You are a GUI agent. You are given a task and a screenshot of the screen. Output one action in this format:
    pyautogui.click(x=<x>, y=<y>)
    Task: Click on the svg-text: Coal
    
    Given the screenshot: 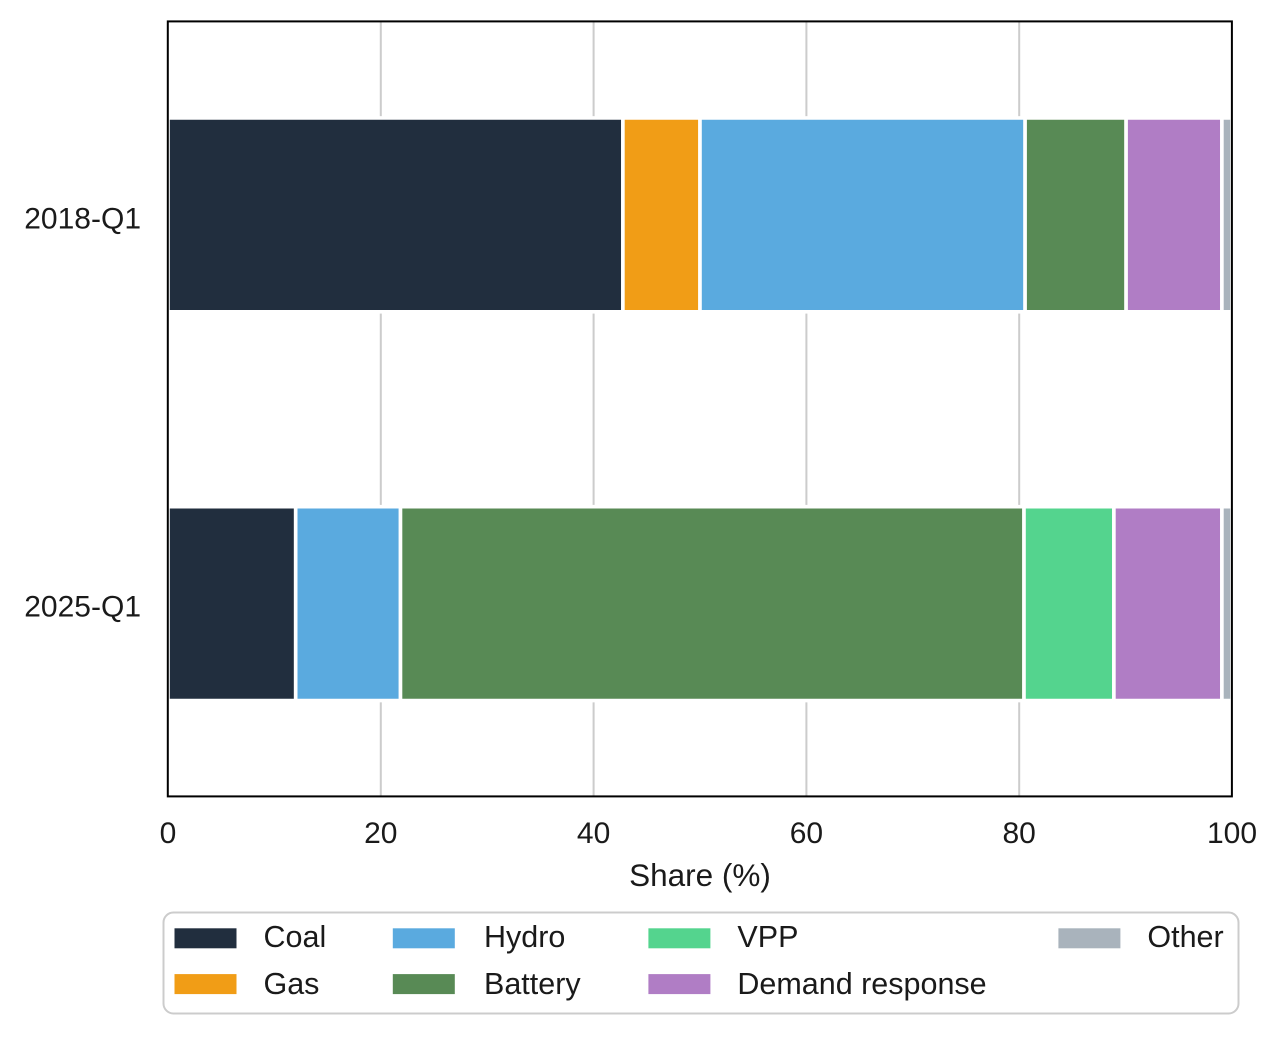 What is the action you would take?
    pyautogui.click(x=295, y=937)
    